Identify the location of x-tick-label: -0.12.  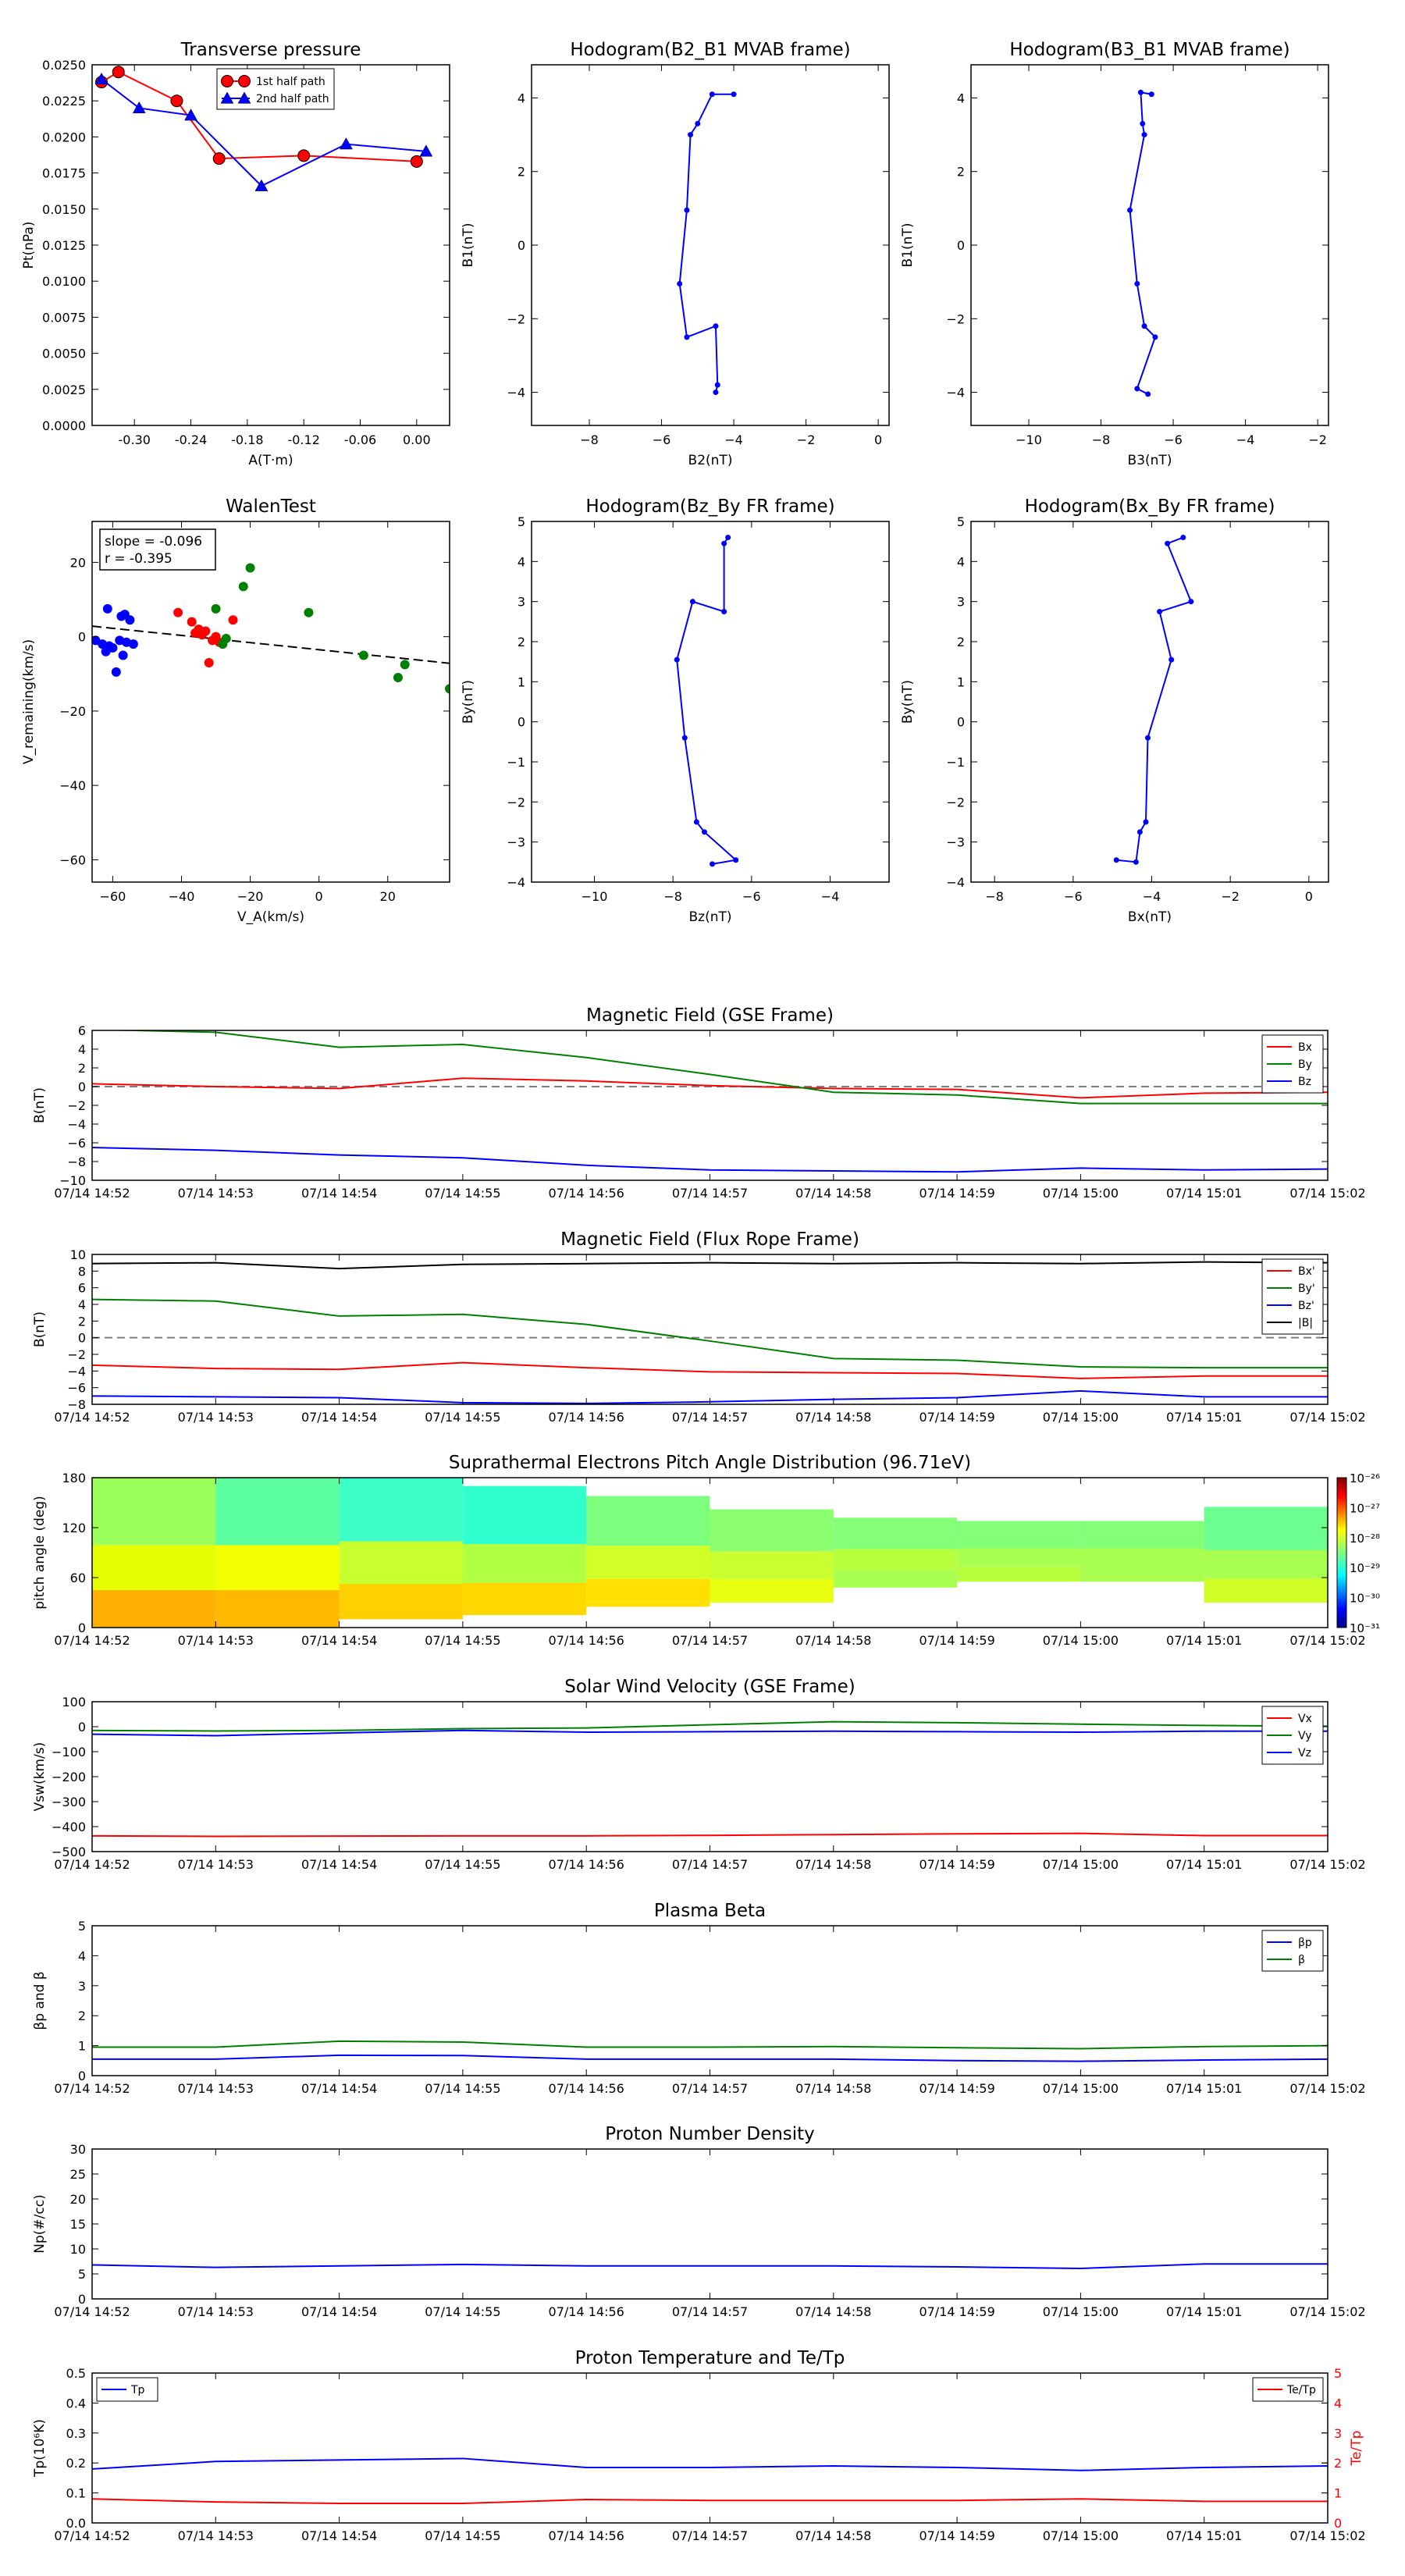
(303, 439).